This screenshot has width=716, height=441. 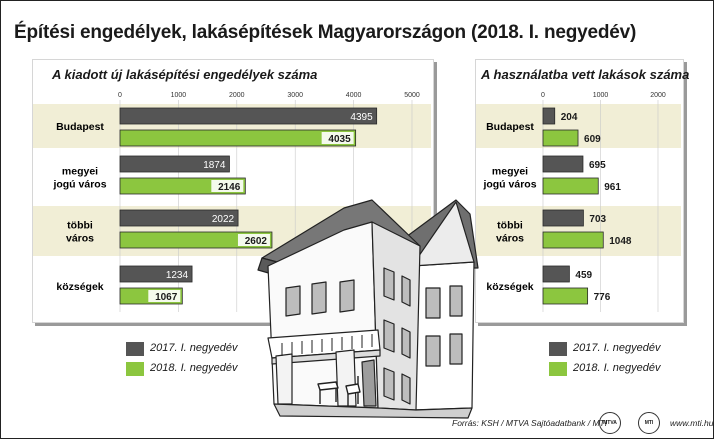 I want to click on data-label: 1234, so click(x=177, y=275).